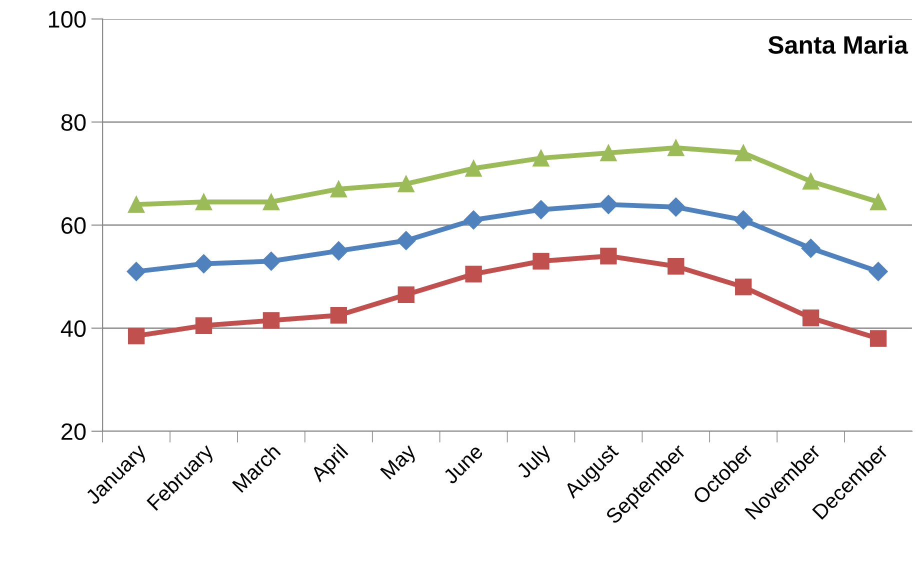 The image size is (924, 575). Describe the element at coordinates (73, 122) in the screenshot. I see `y-tick-label: 80` at that location.